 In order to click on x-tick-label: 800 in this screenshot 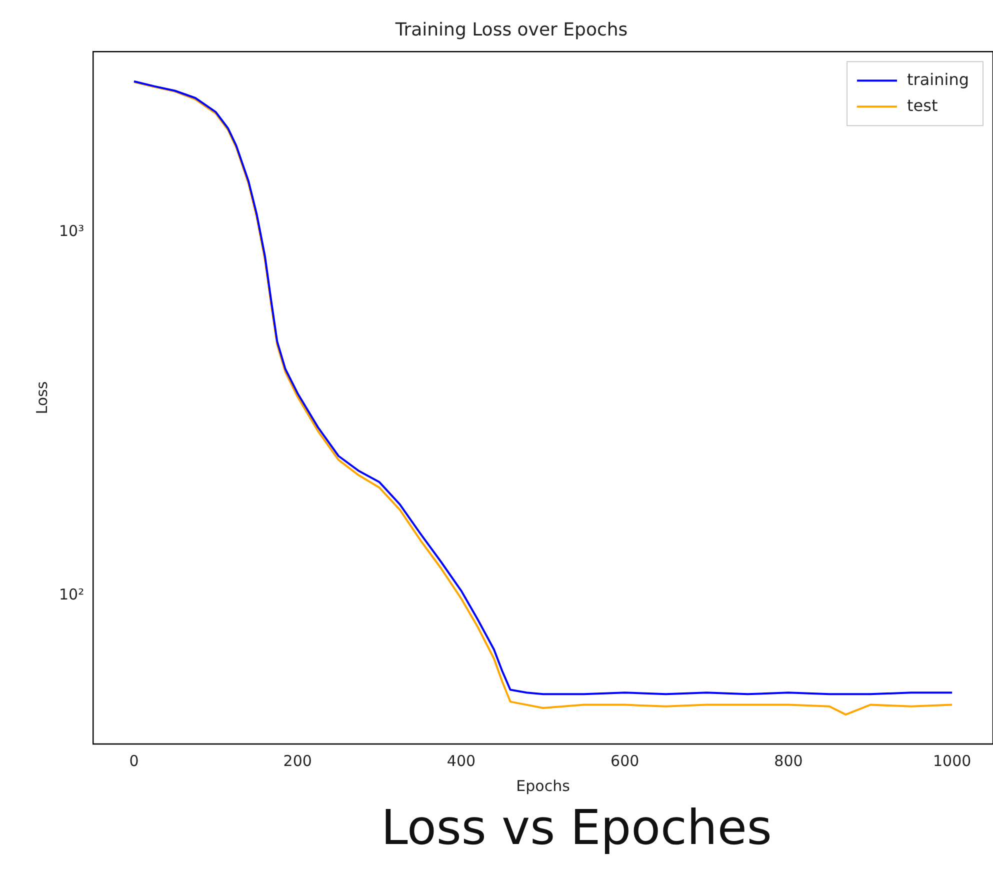, I will do `click(788, 761)`.